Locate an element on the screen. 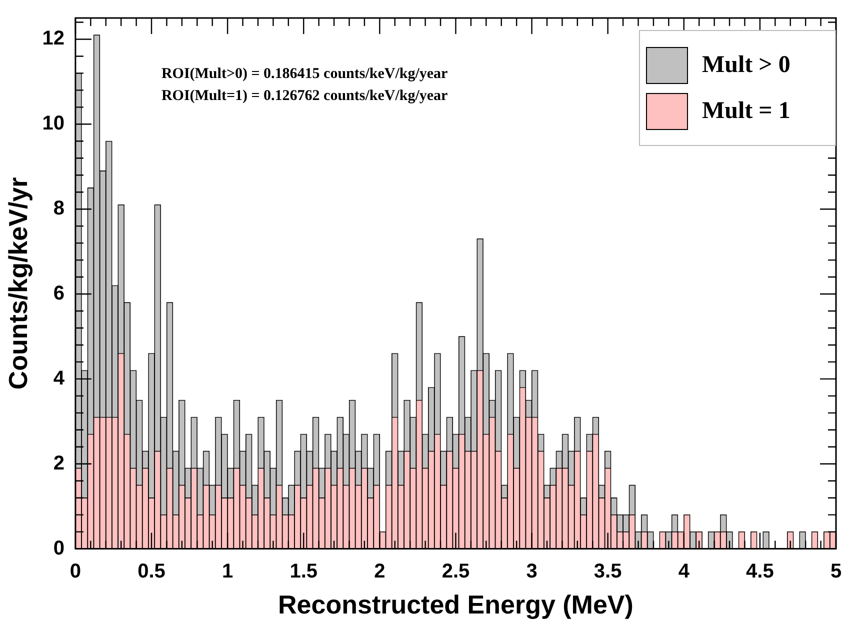 The image size is (848, 626). x-tick-label: 1.5 is located at coordinates (304, 571).